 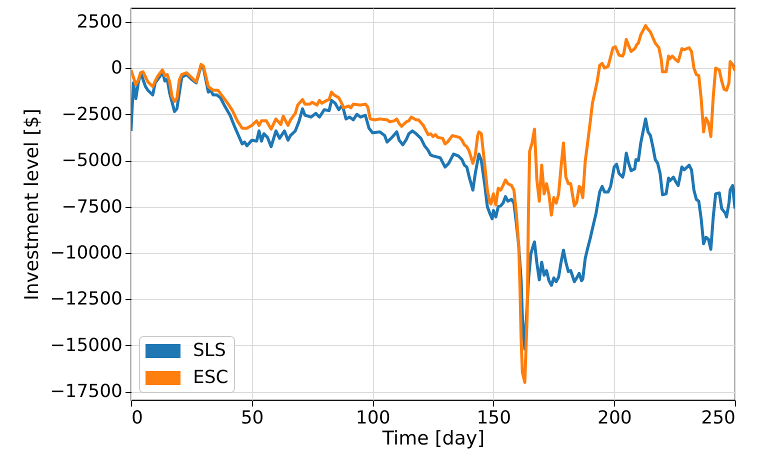 I want to click on x-tick-label: 250, so click(x=718, y=418).